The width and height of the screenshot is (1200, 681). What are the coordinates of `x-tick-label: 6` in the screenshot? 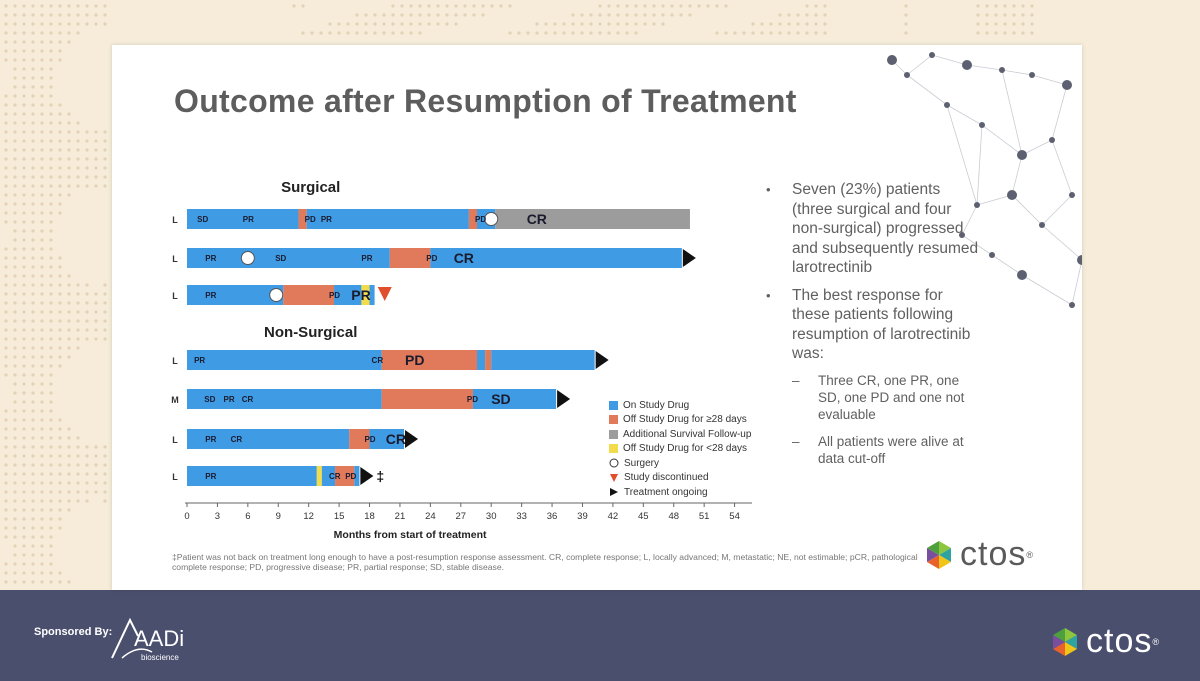 It's located at (247, 516).